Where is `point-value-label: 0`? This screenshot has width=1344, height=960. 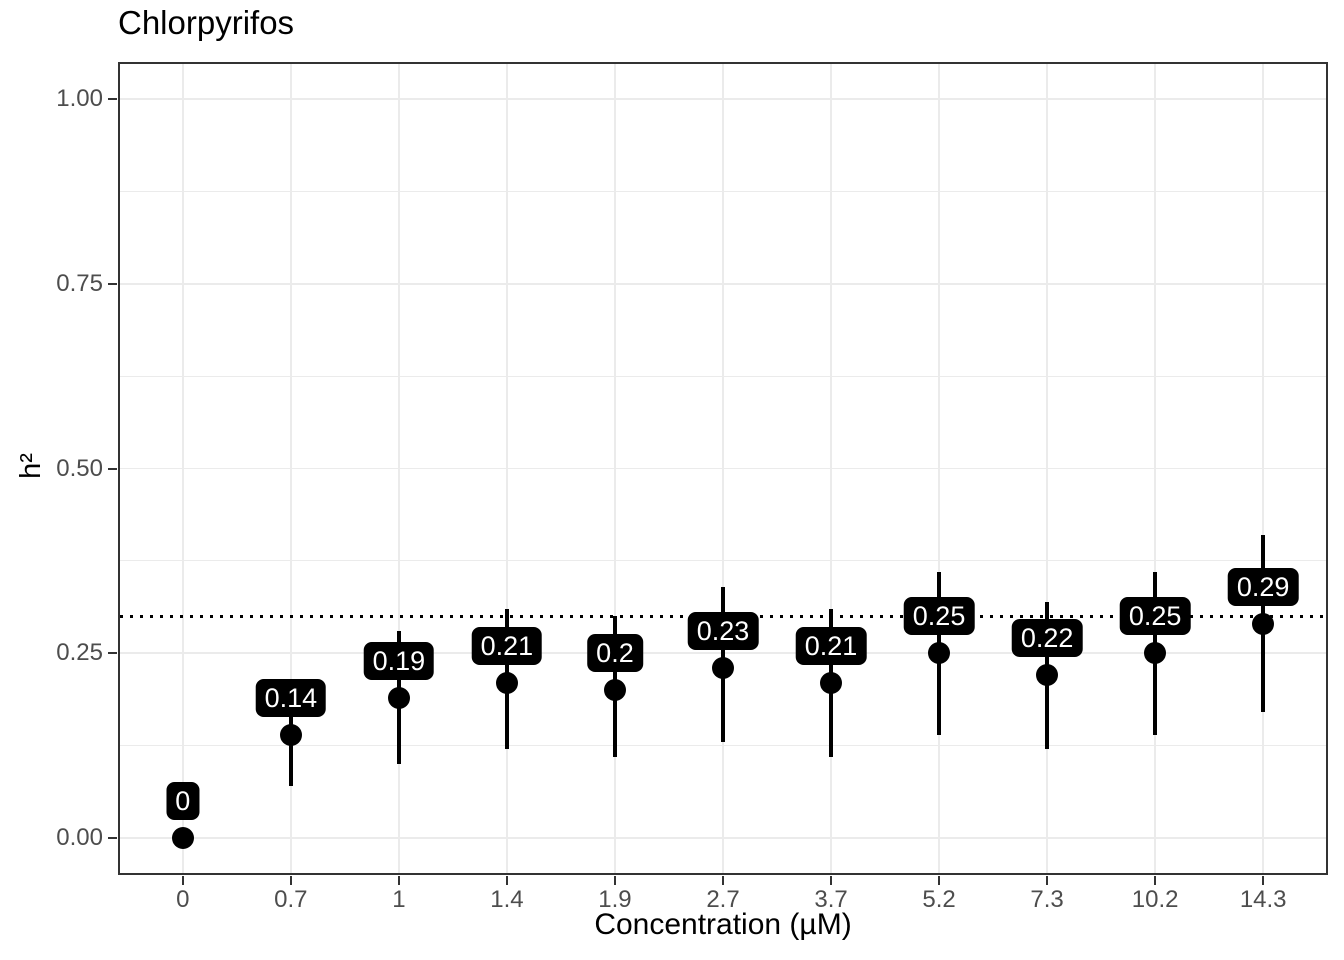
point-value-label: 0 is located at coordinates (183, 801).